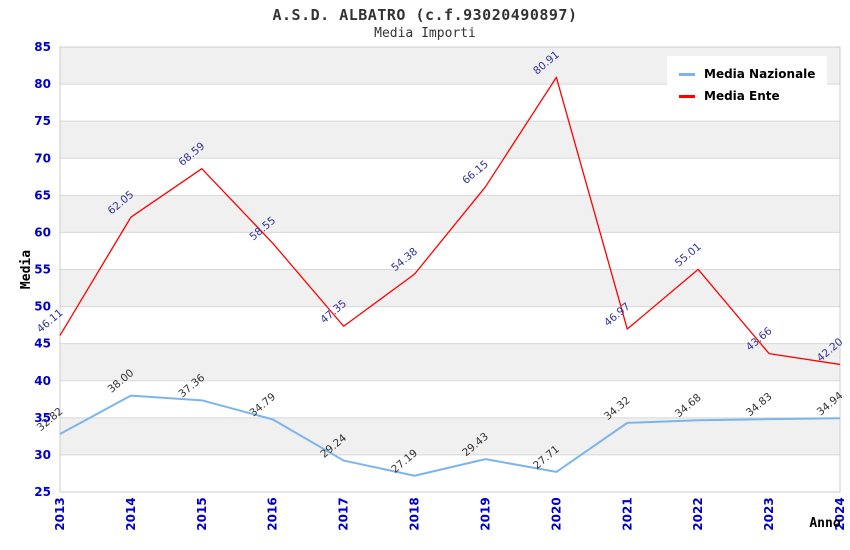  Describe the element at coordinates (688, 255) in the screenshot. I see `data-label-media-ente: 55.01` at that location.